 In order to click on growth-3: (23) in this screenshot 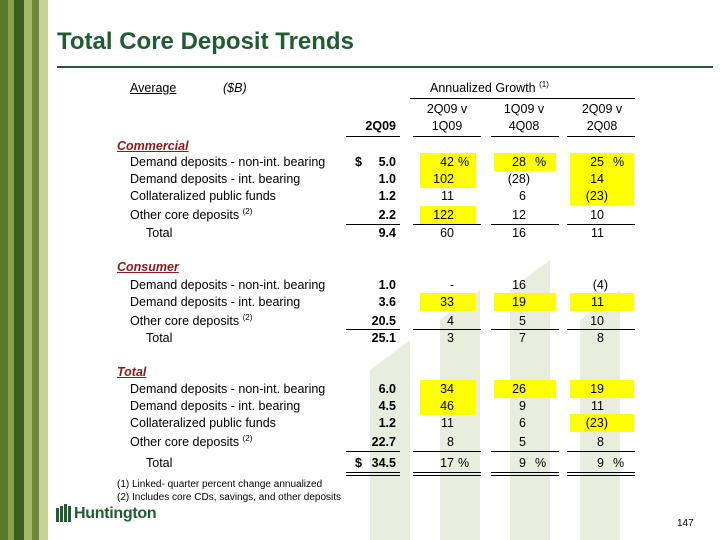, I will do `click(596, 423)`.